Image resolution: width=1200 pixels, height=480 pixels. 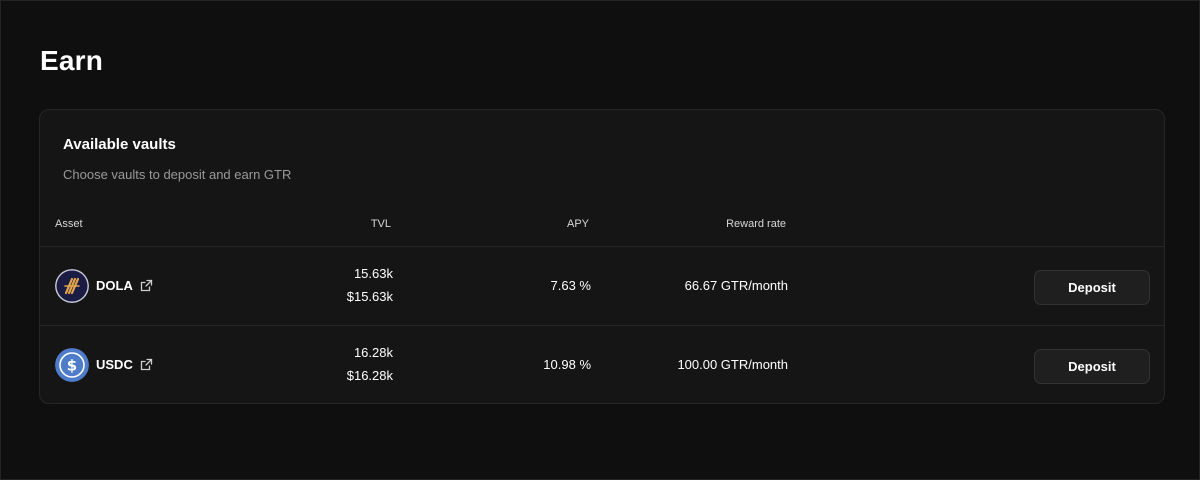 What do you see at coordinates (369, 375) in the screenshot?
I see `tvl-usd: $16.28k` at bounding box center [369, 375].